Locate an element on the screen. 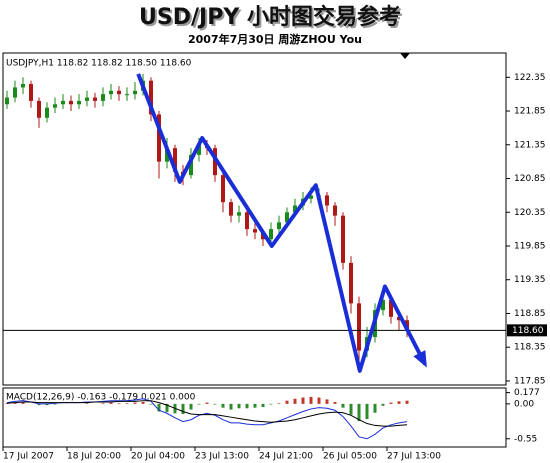 Image resolution: width=550 pixels, height=463 pixels. last-price-label: 118.60 is located at coordinates (528, 331).